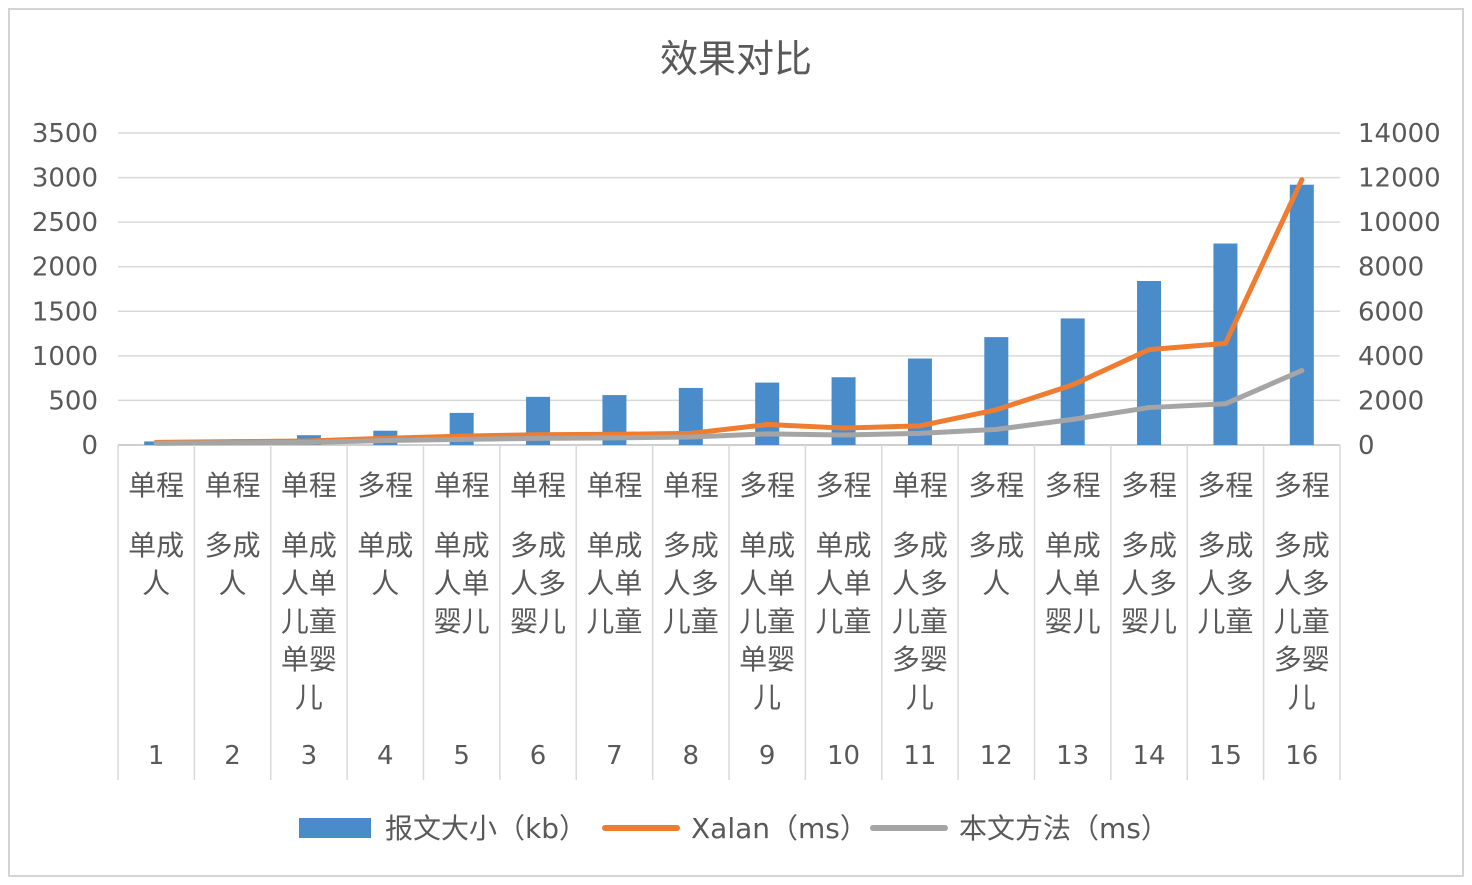  Describe the element at coordinates (89, 446) in the screenshot. I see `left-tick-label: 0` at that location.